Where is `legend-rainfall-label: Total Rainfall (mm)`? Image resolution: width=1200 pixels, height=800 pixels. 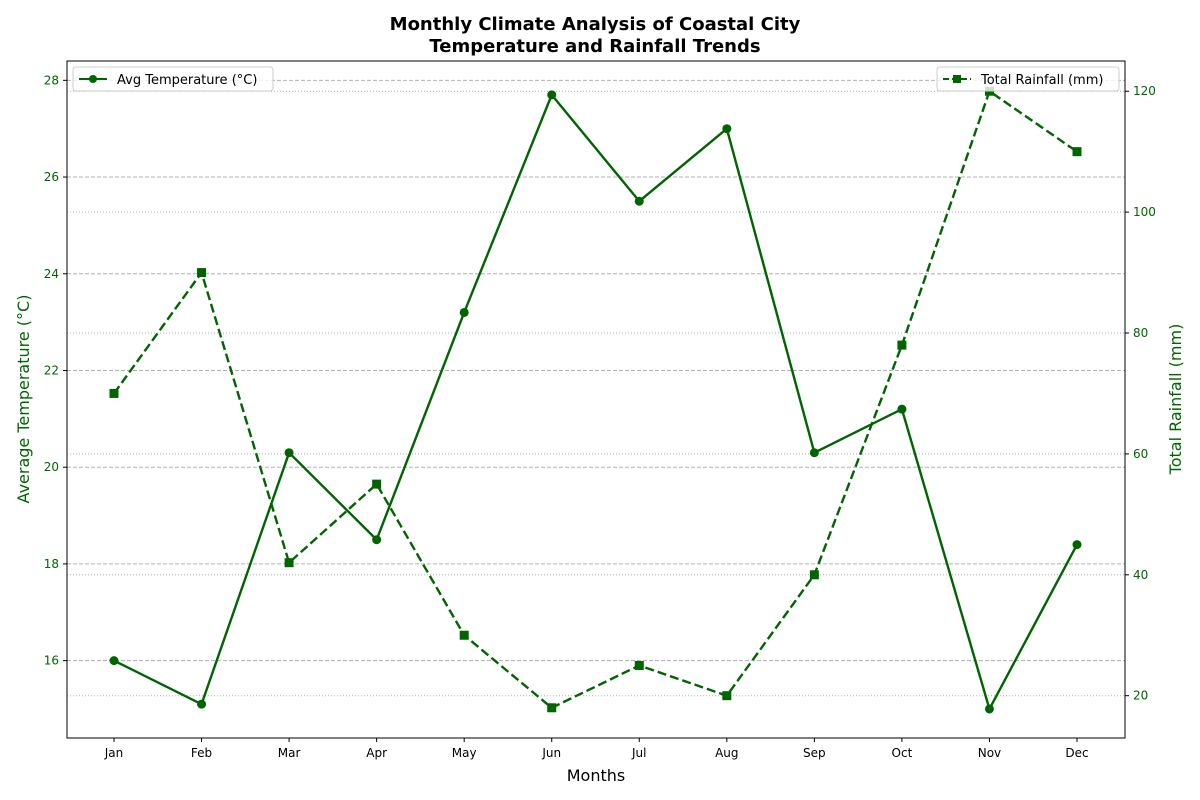 legend-rainfall-label: Total Rainfall (mm) is located at coordinates (1041, 80).